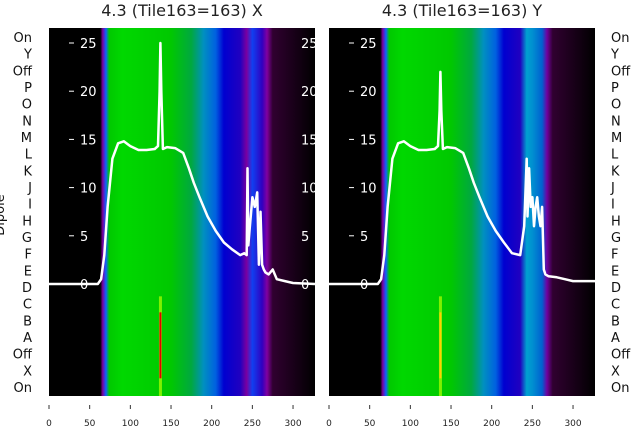  What do you see at coordinates (182, 10) in the screenshot?
I see `panel-title-x: 4.3 (Tile163=163) X` at bounding box center [182, 10].